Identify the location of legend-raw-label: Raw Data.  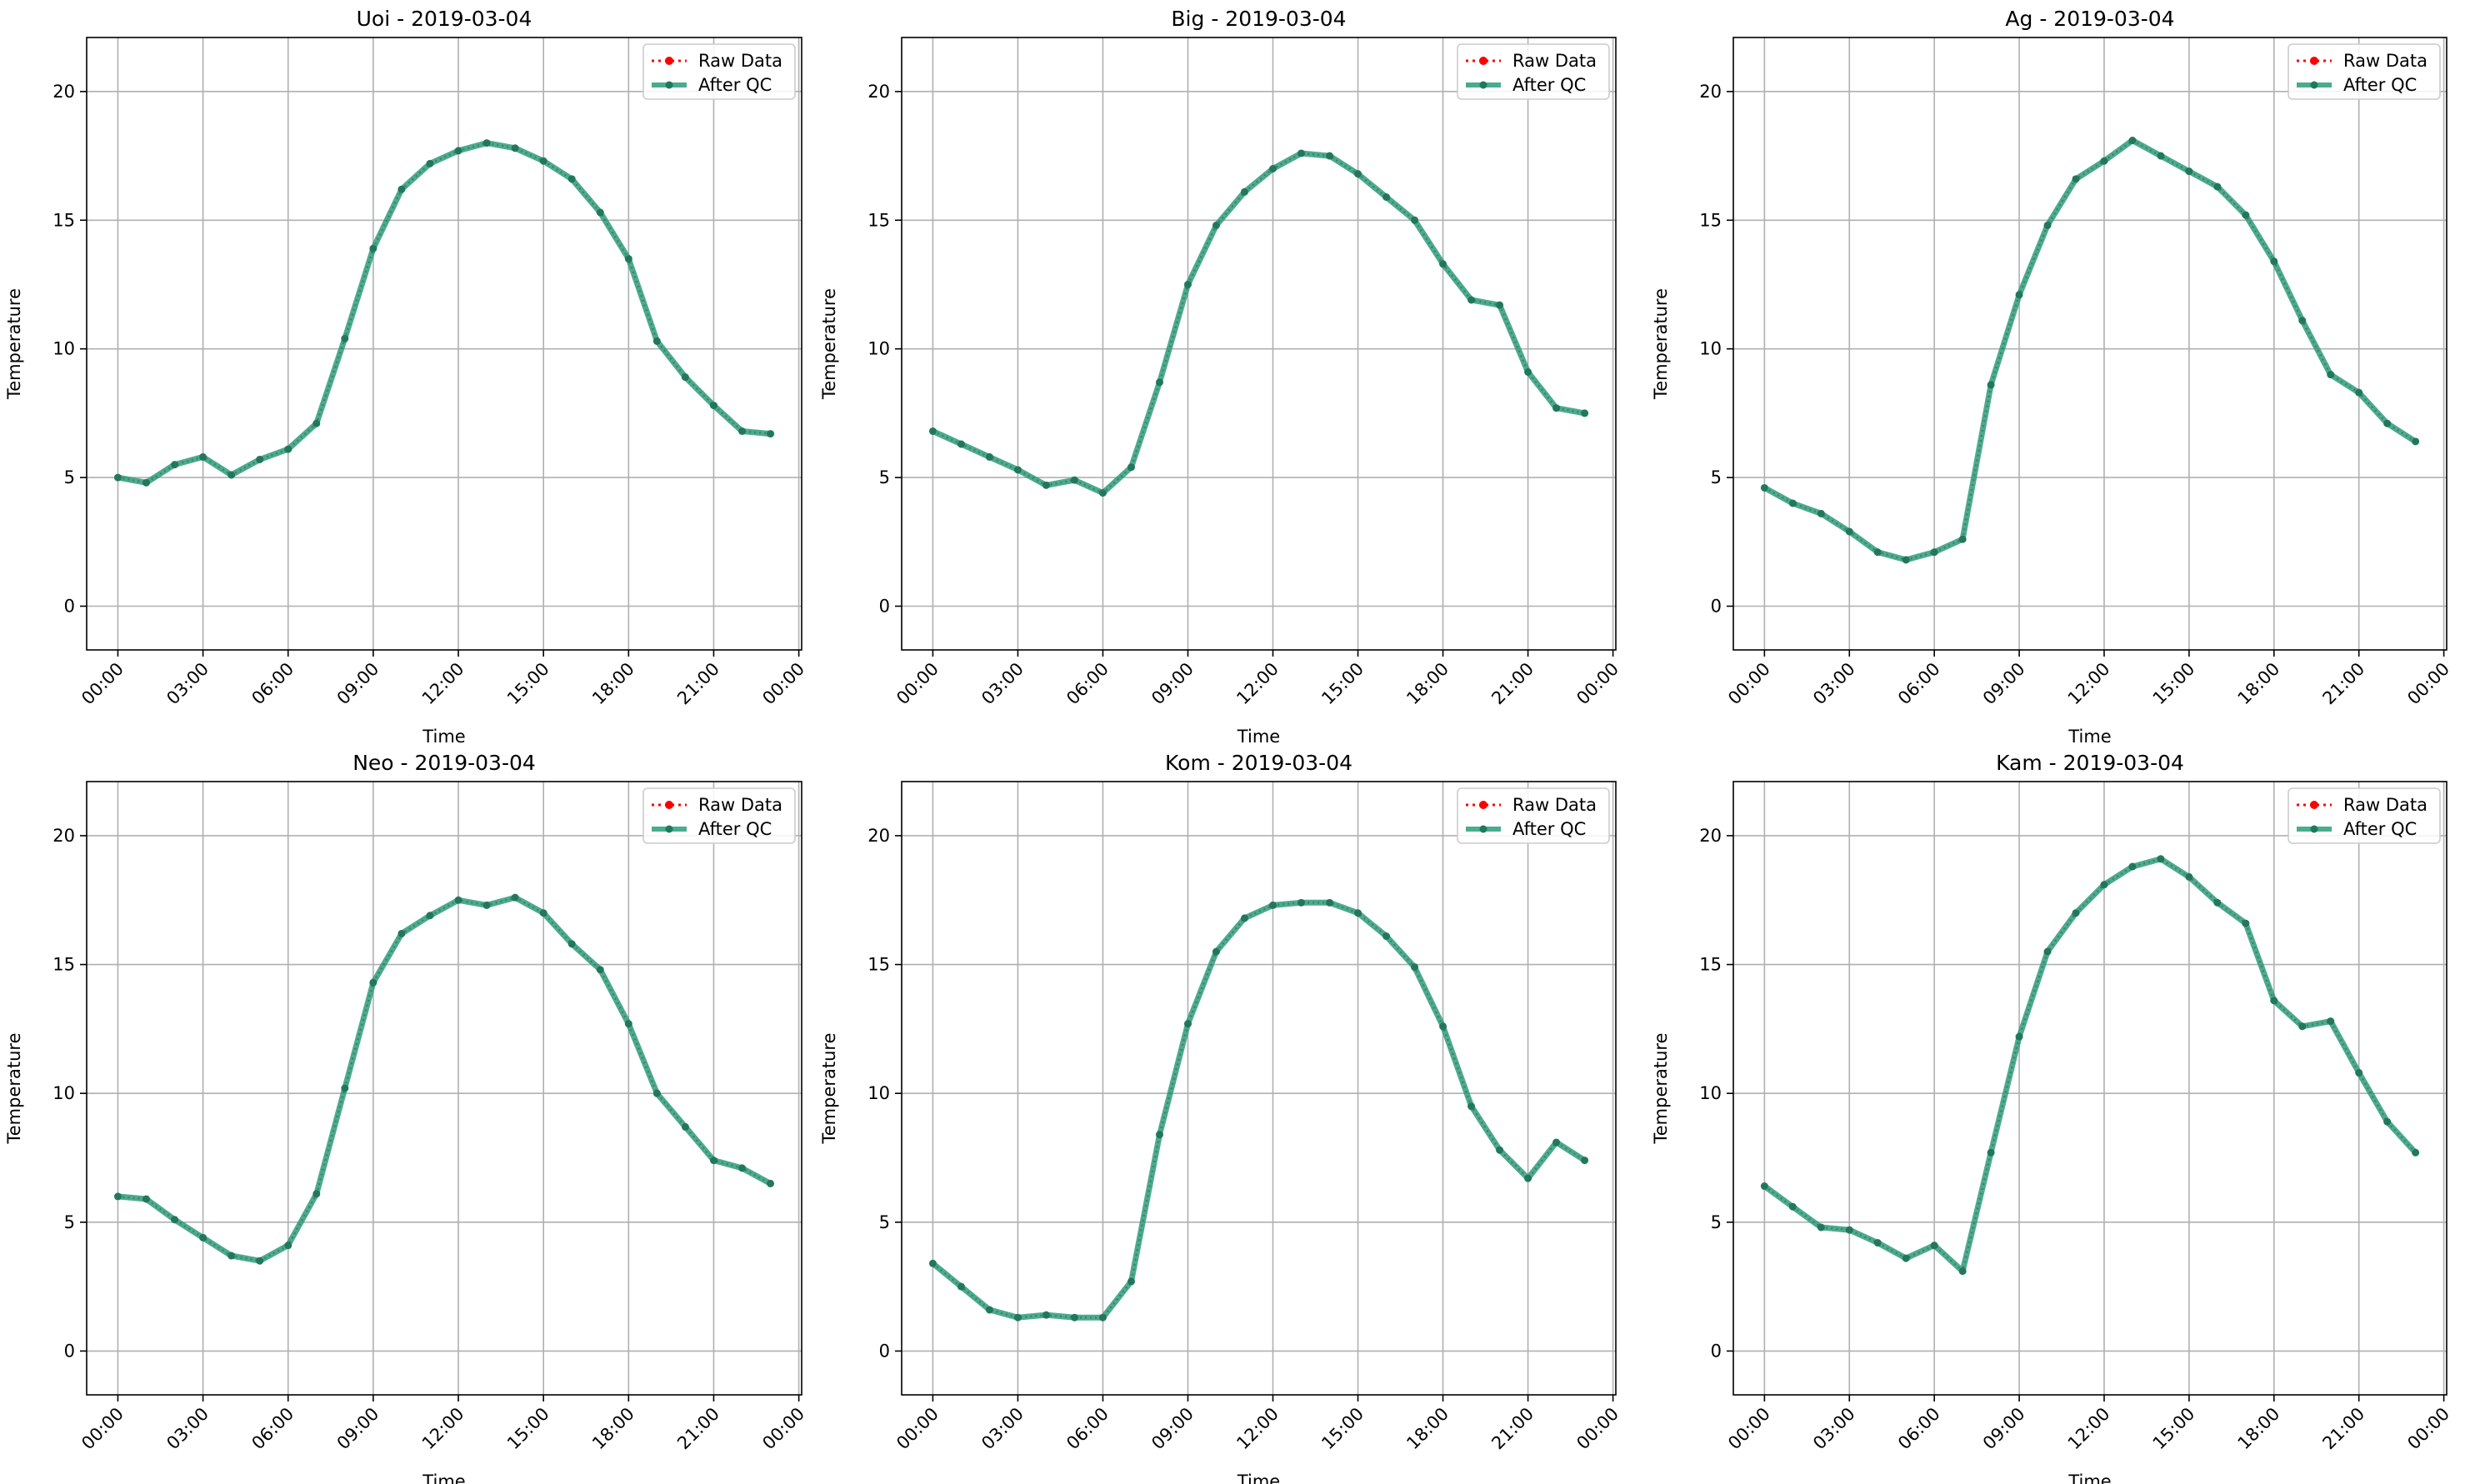
(2385, 61).